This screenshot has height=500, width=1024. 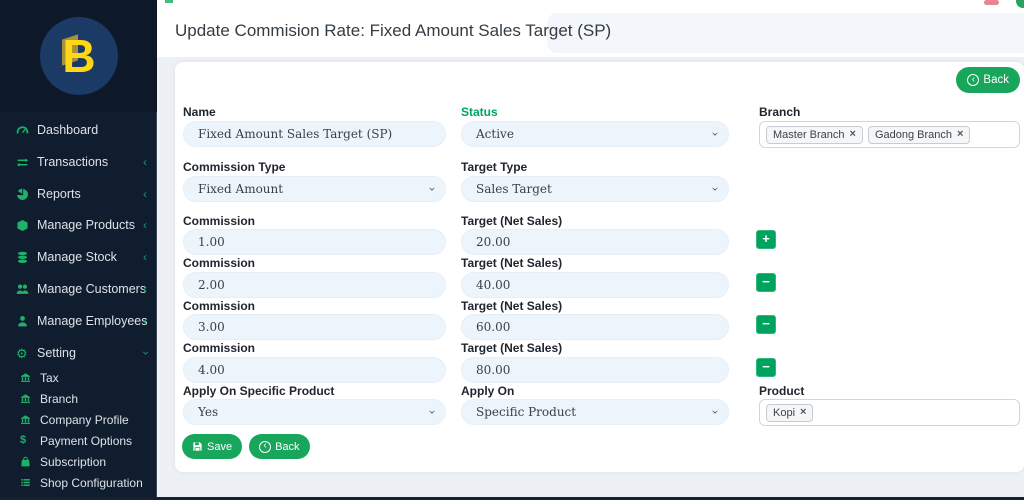 I want to click on sidebar-subitem-shop-configuration: Shop Configuration, so click(x=78, y=482).